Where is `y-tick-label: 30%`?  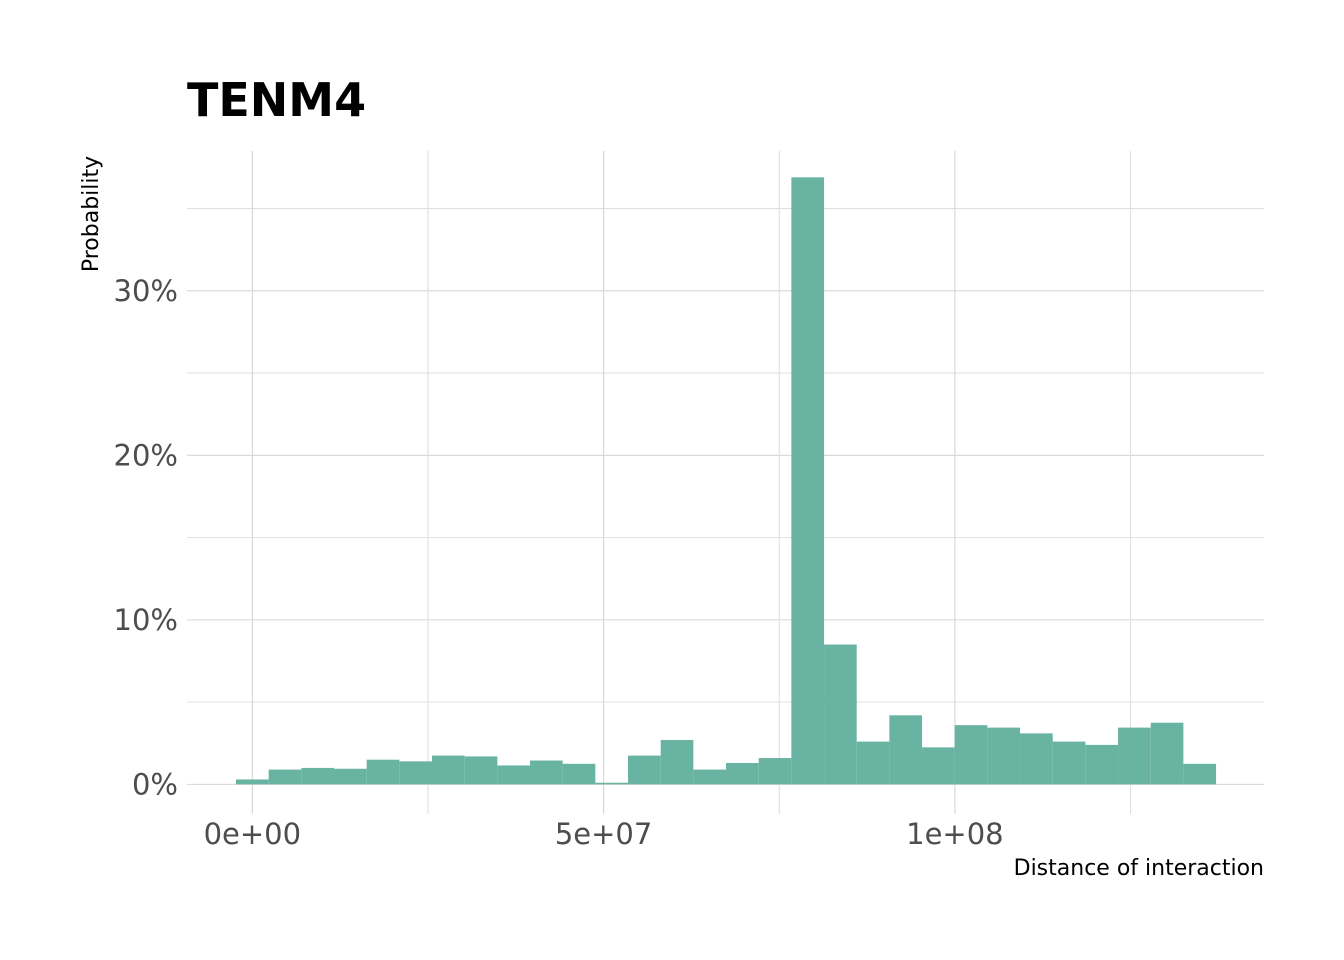
y-tick-label: 30% is located at coordinates (146, 291).